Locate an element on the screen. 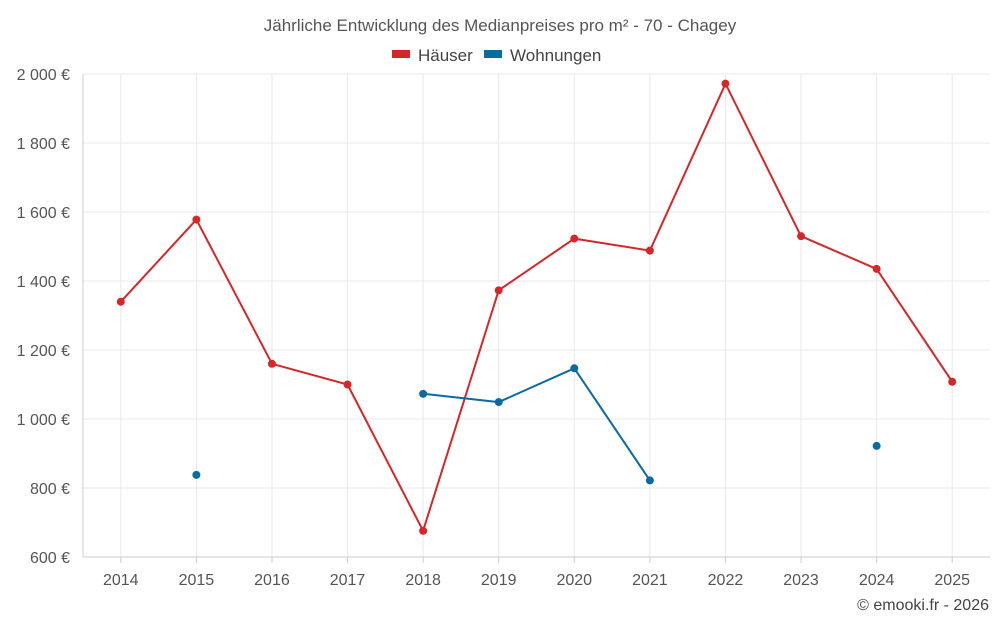 The height and width of the screenshot is (630, 1000). data-point-haeuser-2017 is located at coordinates (347, 384).